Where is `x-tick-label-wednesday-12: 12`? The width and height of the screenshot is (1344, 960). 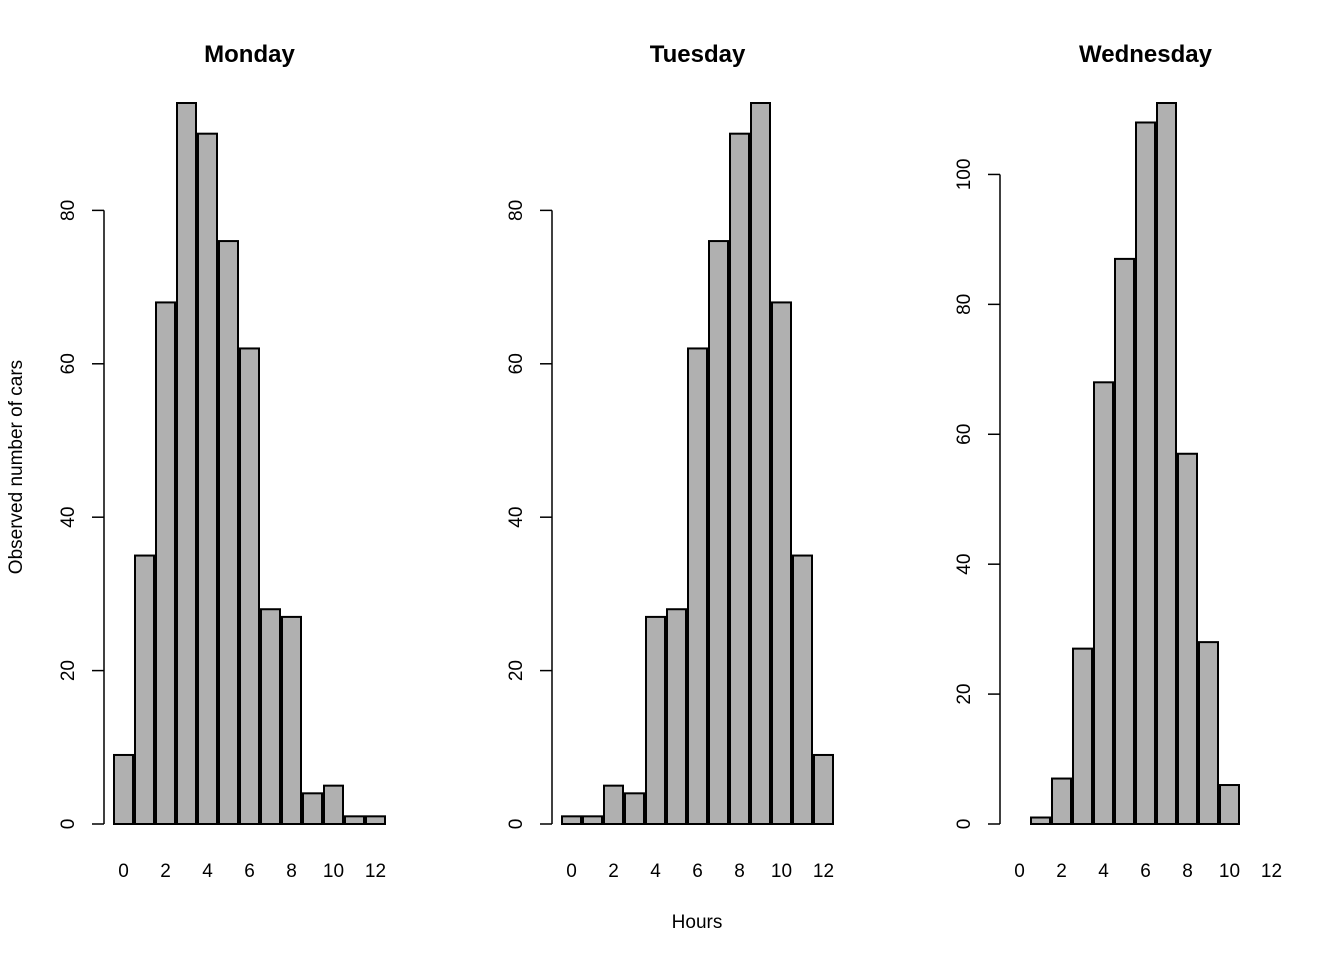
x-tick-label-wednesday-12: 12 is located at coordinates (1271, 871).